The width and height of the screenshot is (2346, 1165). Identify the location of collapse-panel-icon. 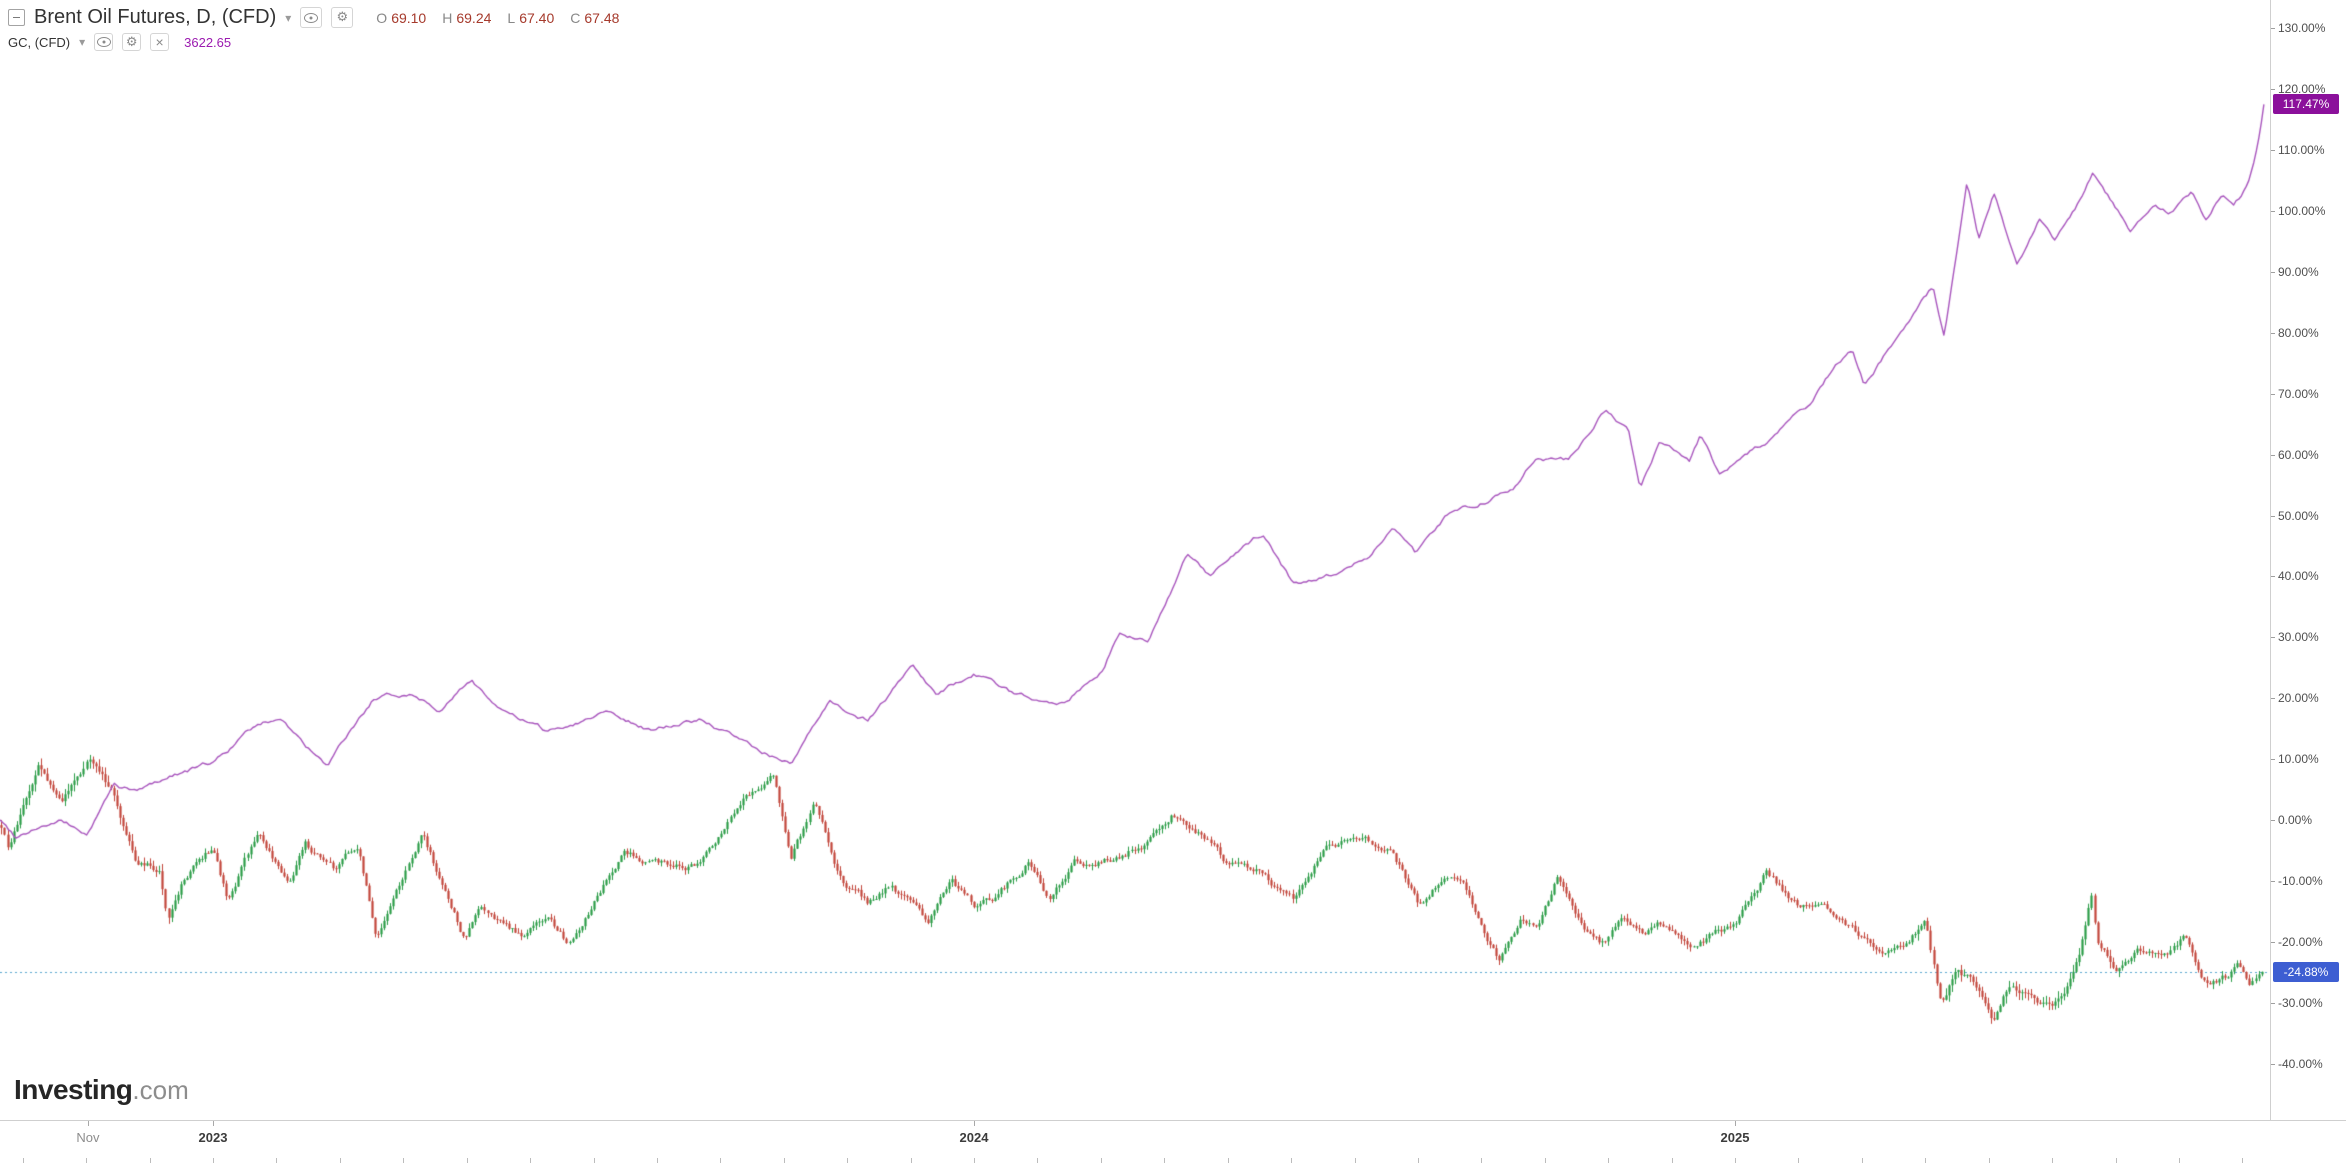
(16, 17).